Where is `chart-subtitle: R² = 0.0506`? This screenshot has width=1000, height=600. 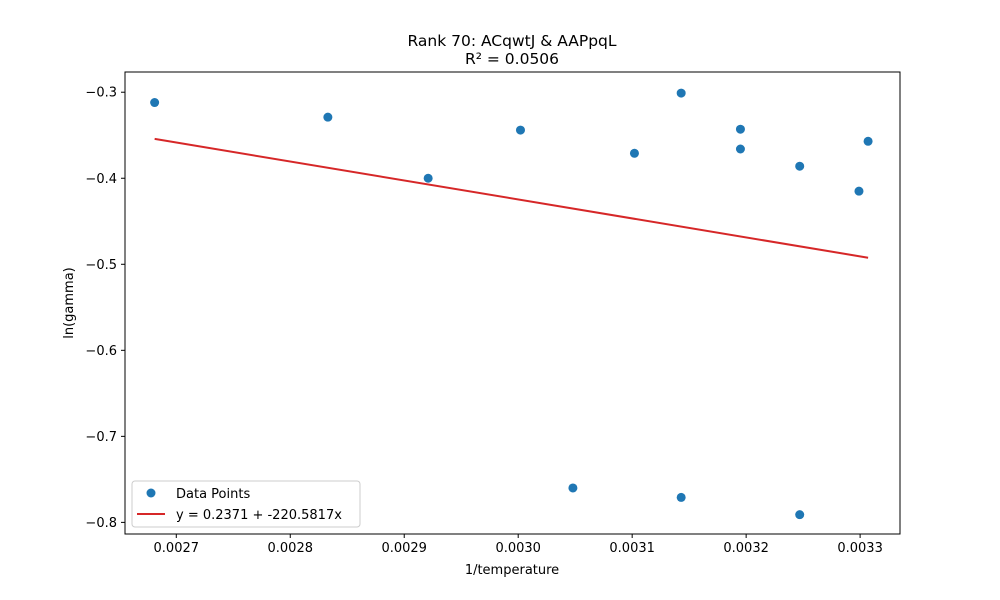 chart-subtitle: R² = 0.0506 is located at coordinates (512, 59).